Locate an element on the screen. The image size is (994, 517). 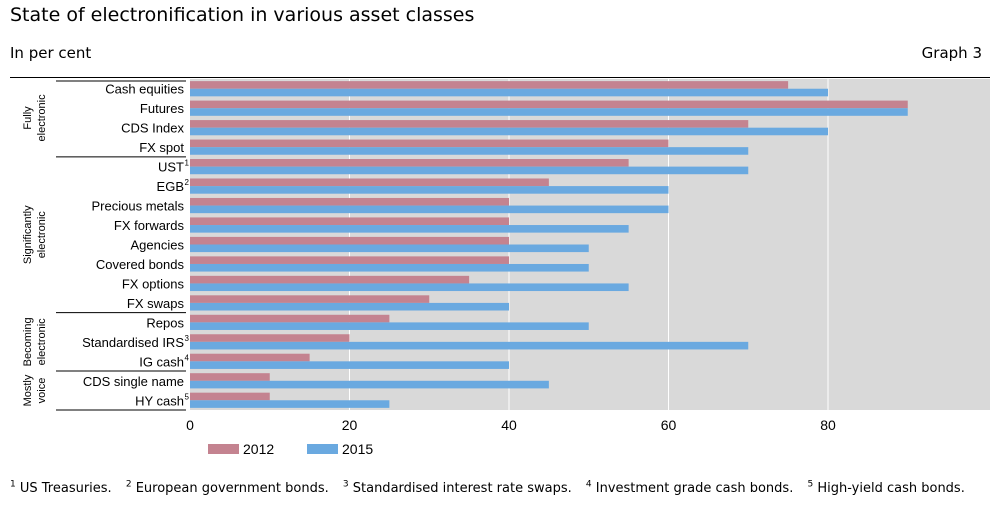
footnote-text: Standardised interest rate swaps. is located at coordinates (460, 489).